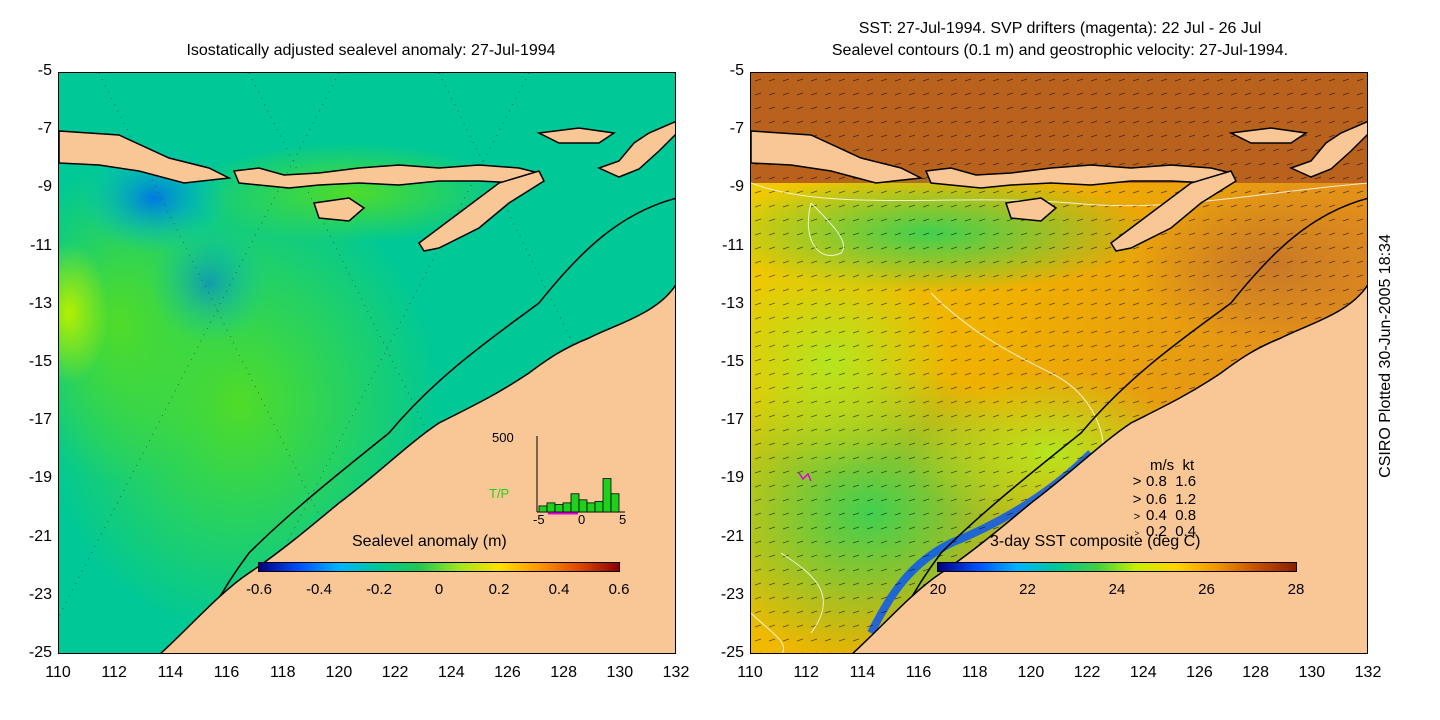 The height and width of the screenshot is (720, 1440). I want to click on legend-kt-header: kt, so click(1188, 465).